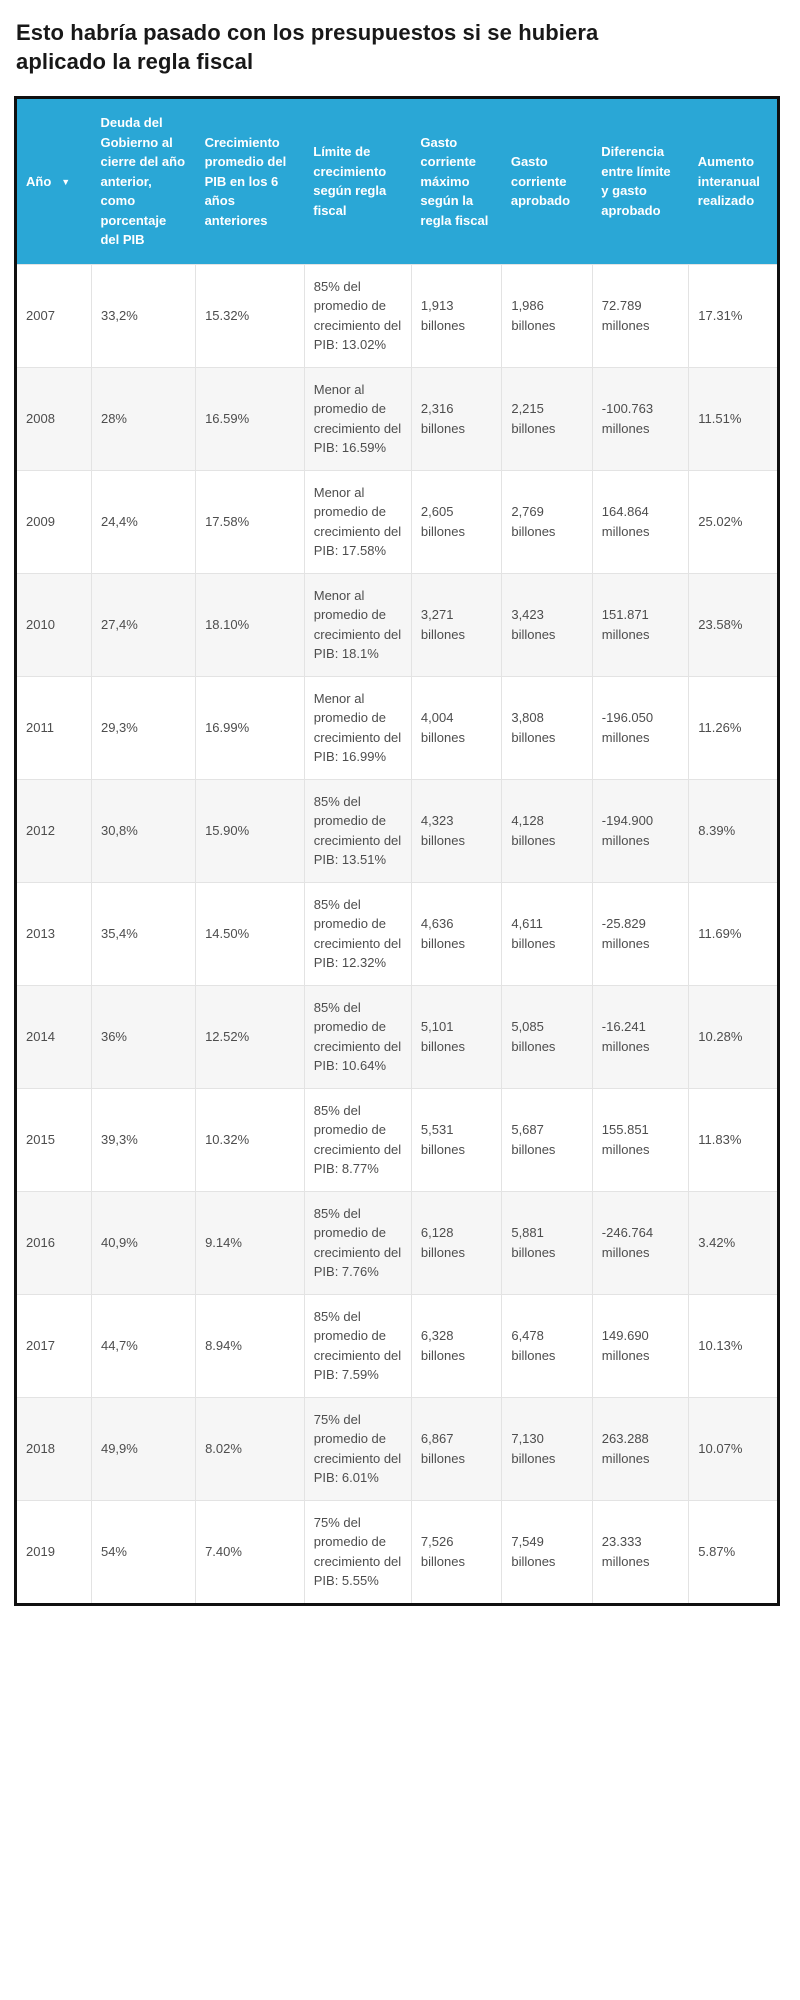 This screenshot has height=2000, width=800. What do you see at coordinates (732, 315) in the screenshot?
I see `cell-aumento: 17.31%` at bounding box center [732, 315].